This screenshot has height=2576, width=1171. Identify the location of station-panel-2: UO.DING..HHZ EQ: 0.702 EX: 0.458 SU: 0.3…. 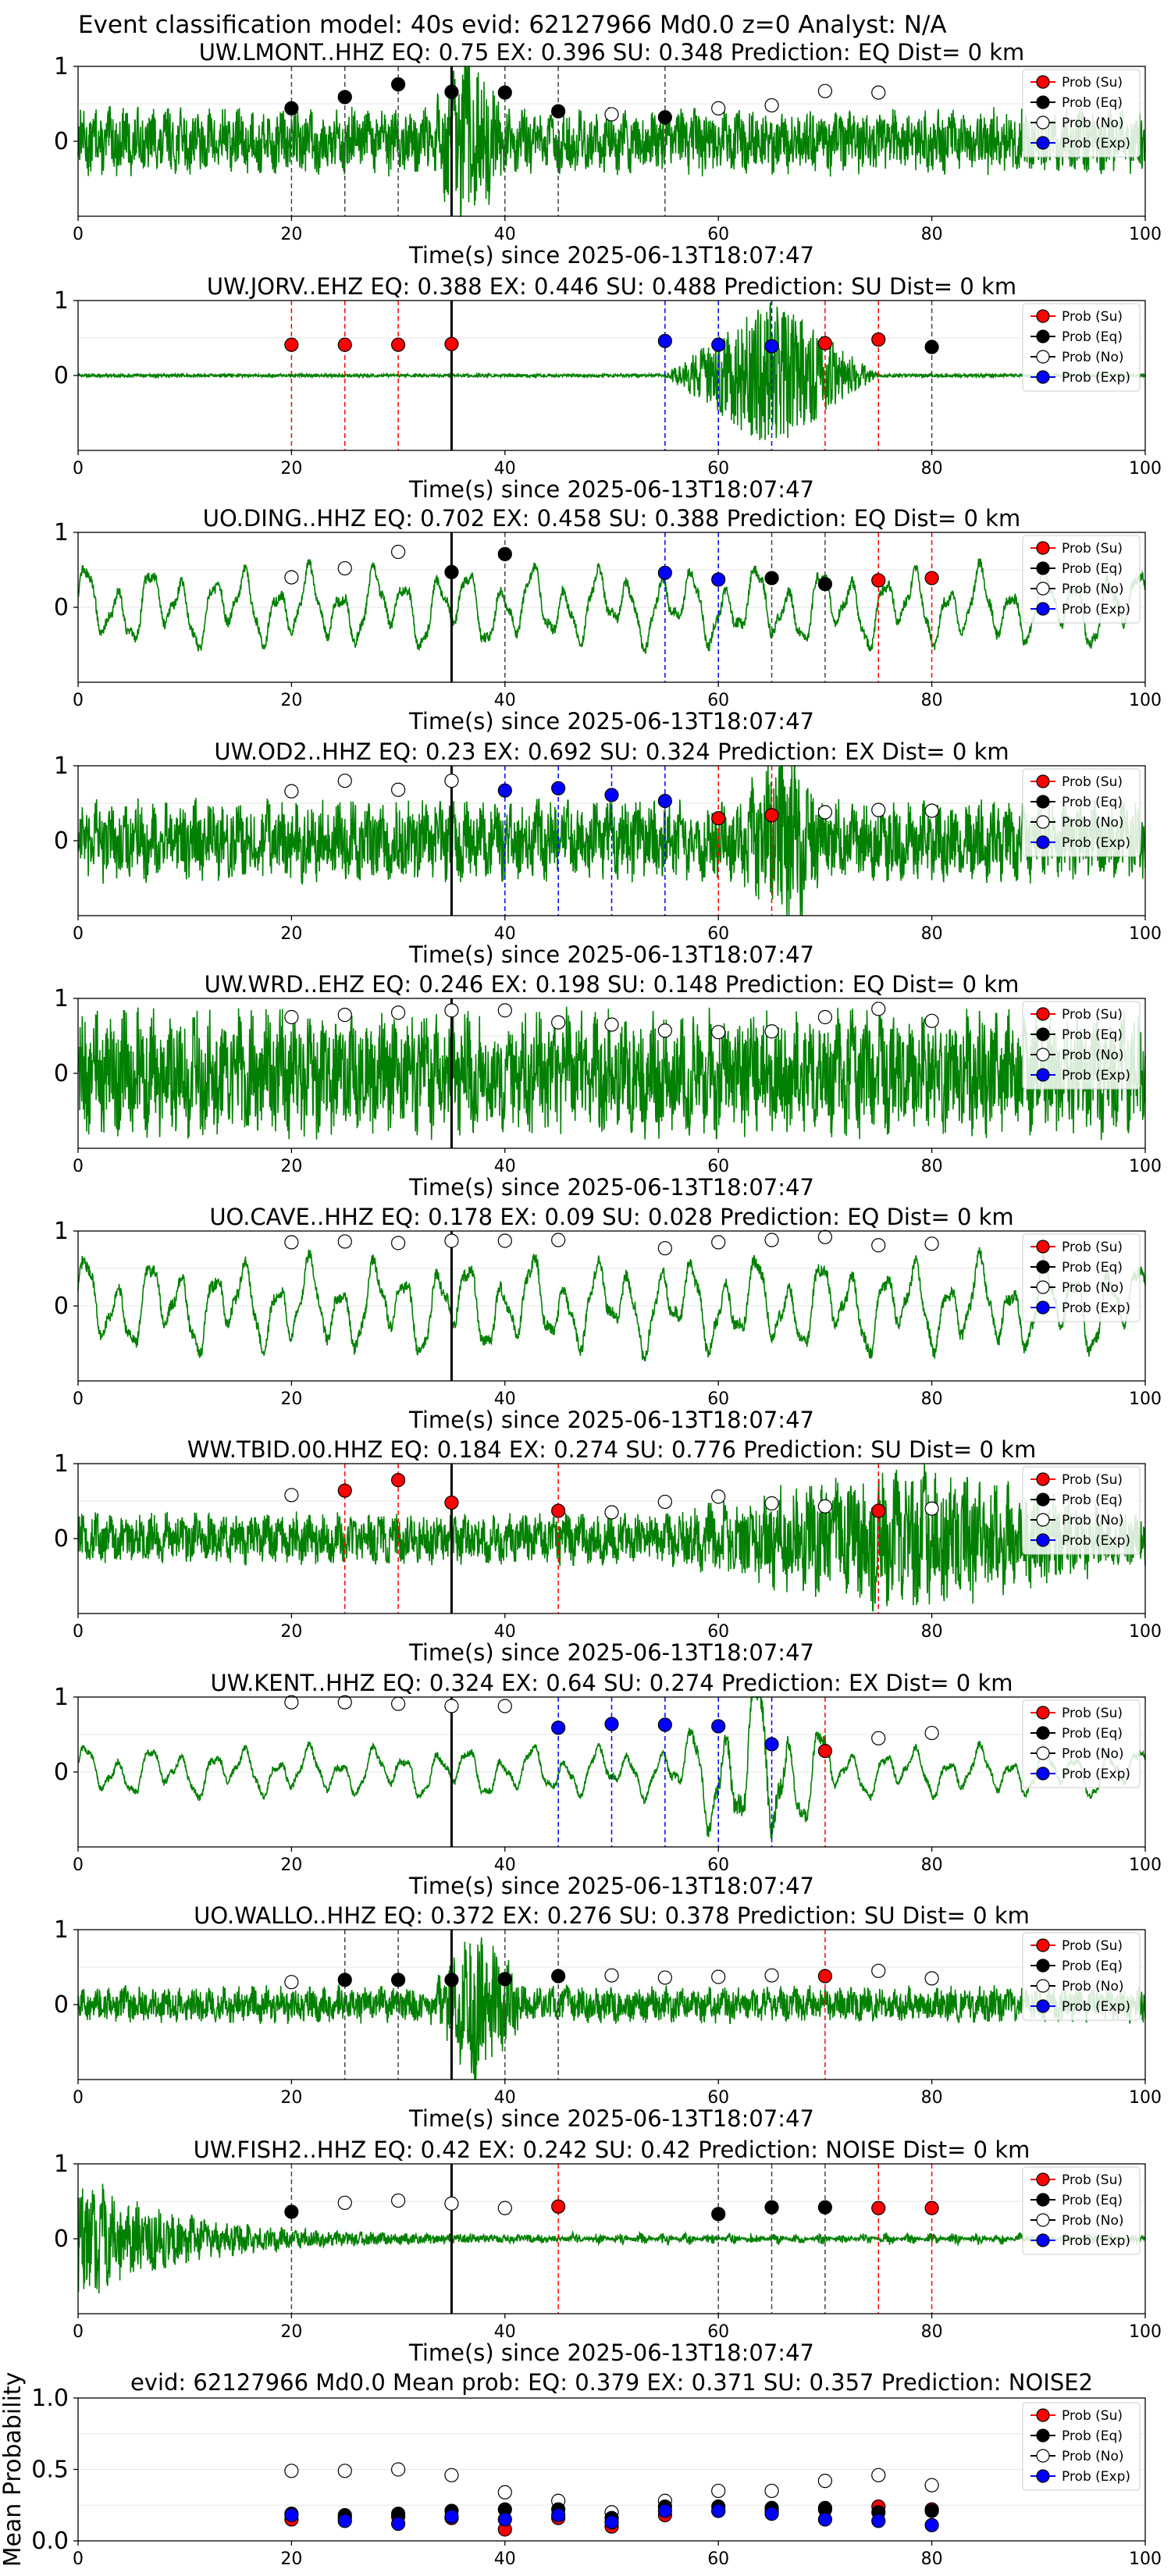
(608, 620).